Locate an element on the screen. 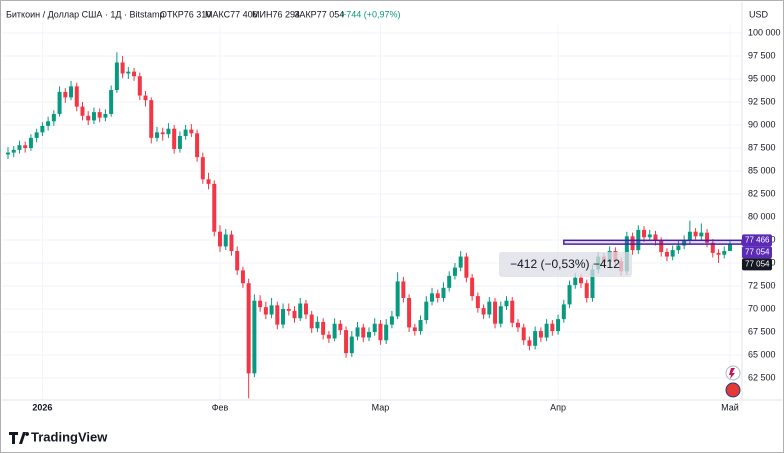 This screenshot has width=784, height=453. y-tick-label: 90 000 is located at coordinates (762, 124).